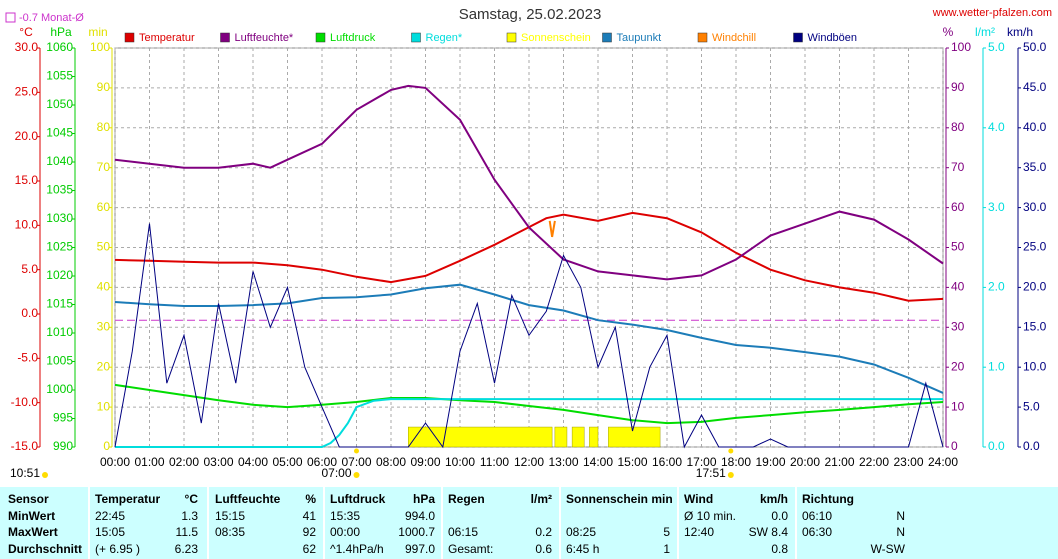  I want to click on axis-title: °C, so click(26, 32).